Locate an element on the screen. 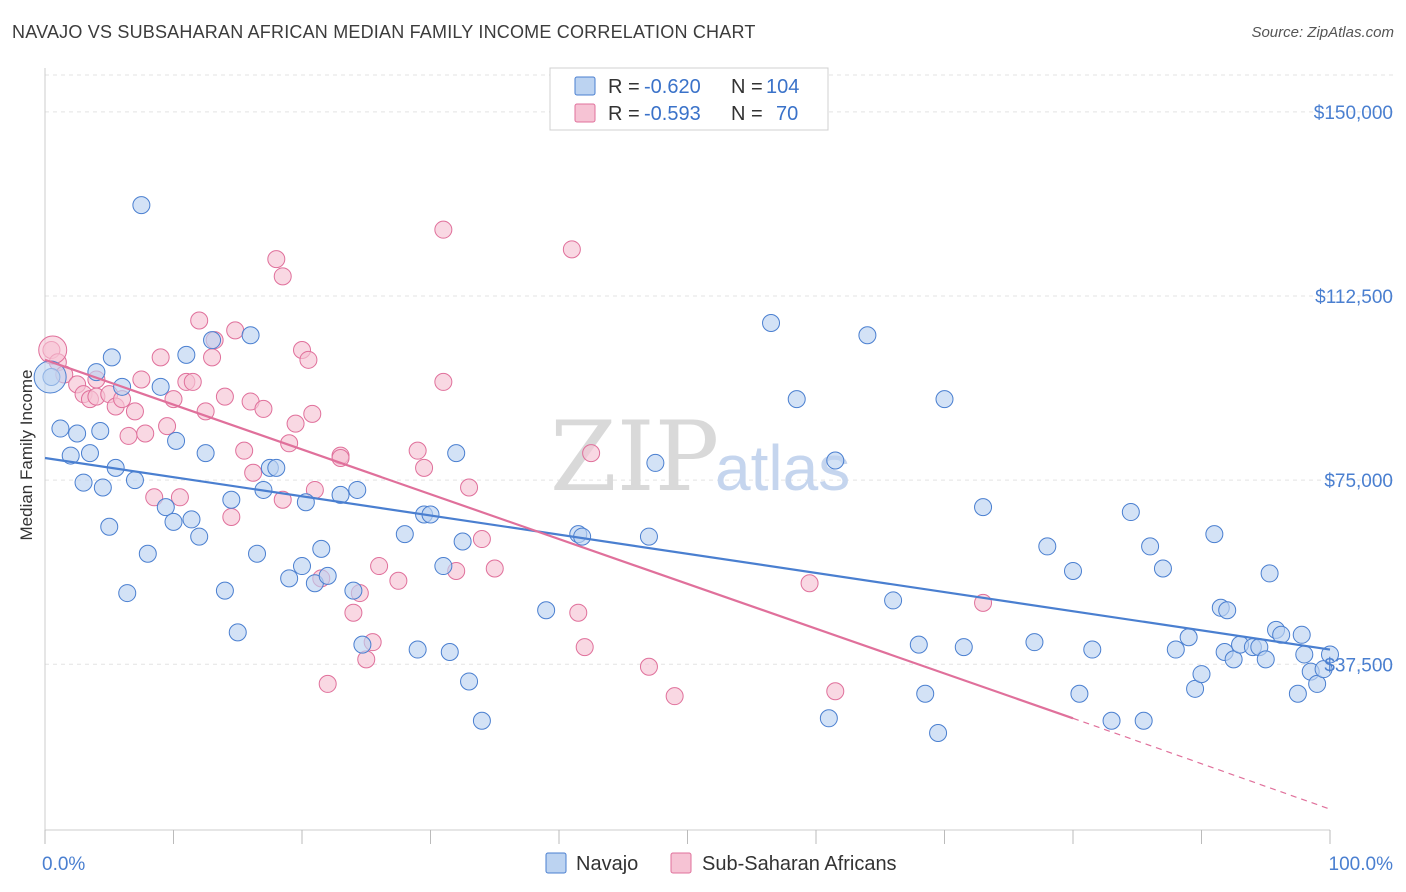  bottom-legend: Navajo Sub-Saharan Africans is located at coordinates (721, 863).